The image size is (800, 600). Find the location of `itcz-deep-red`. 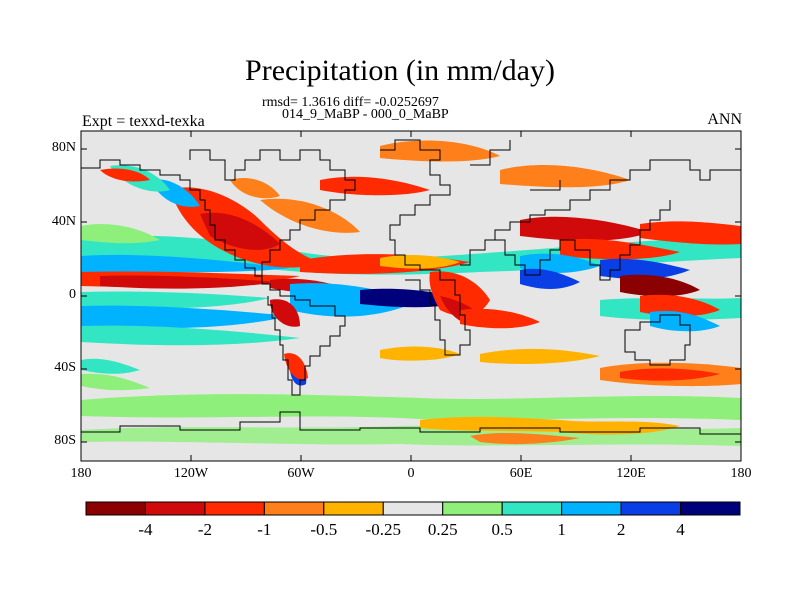

itcz-deep-red is located at coordinates (190, 282).